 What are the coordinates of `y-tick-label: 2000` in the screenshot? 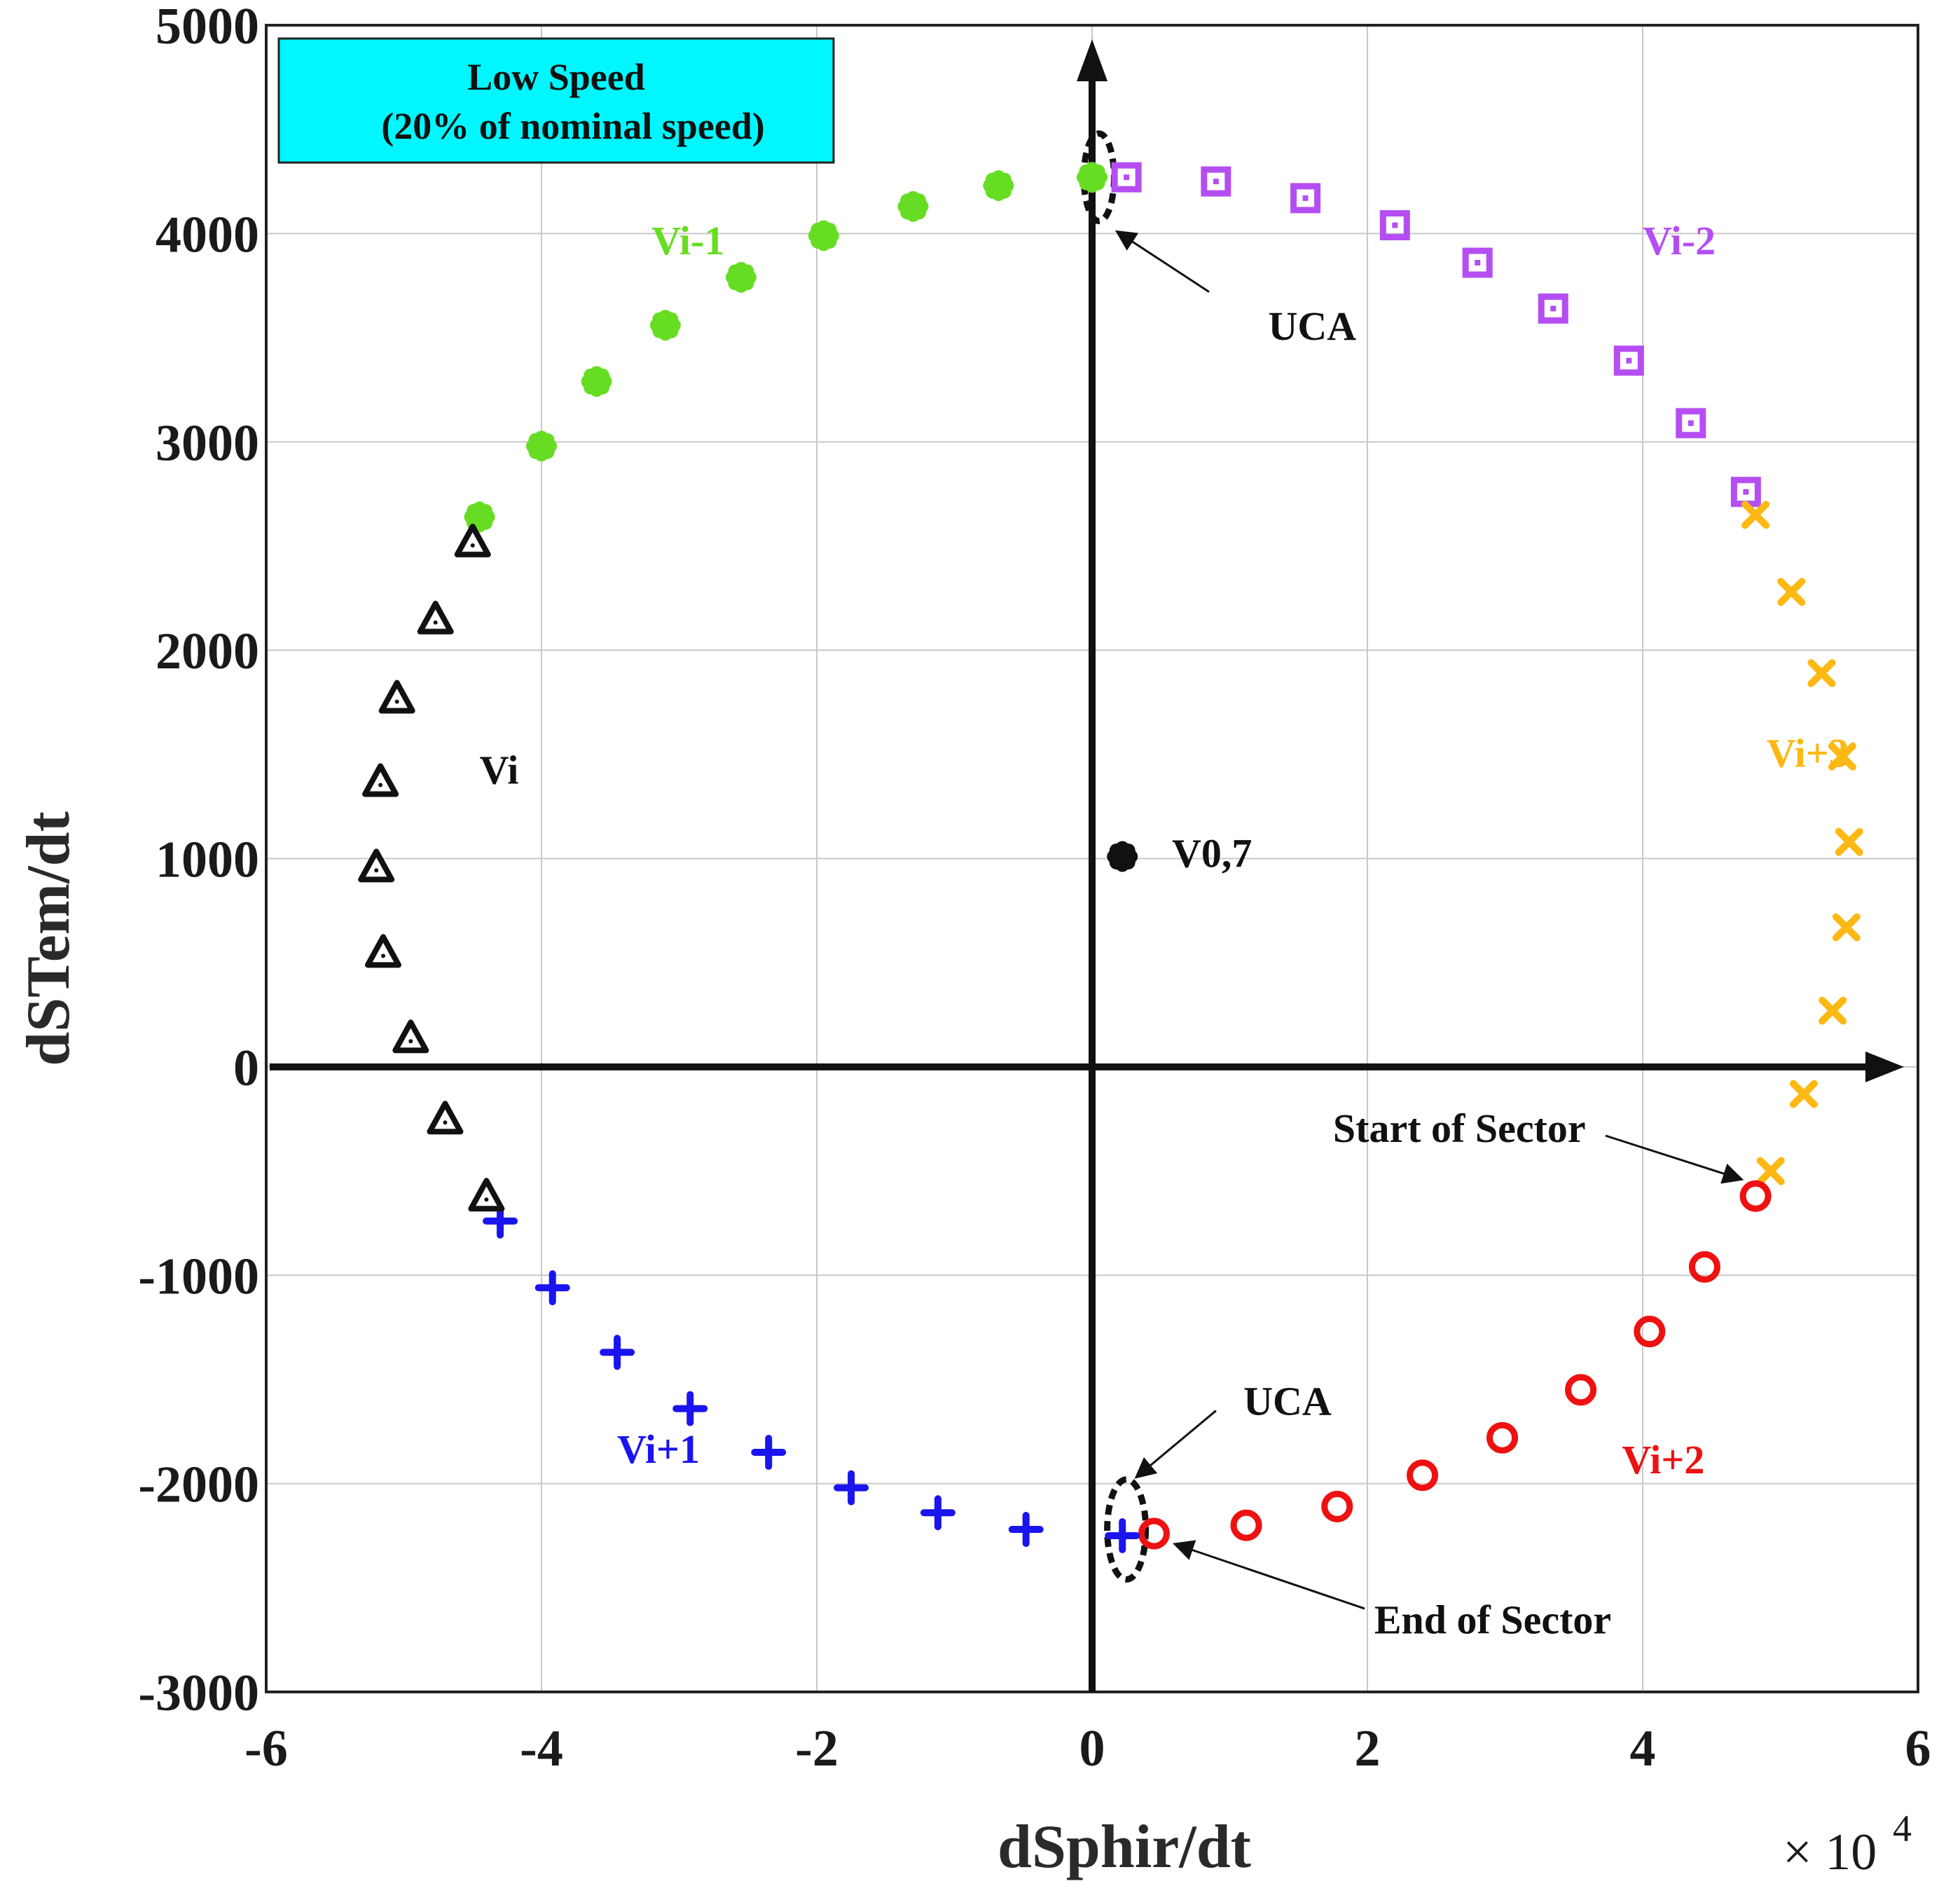 It's located at (207, 651).